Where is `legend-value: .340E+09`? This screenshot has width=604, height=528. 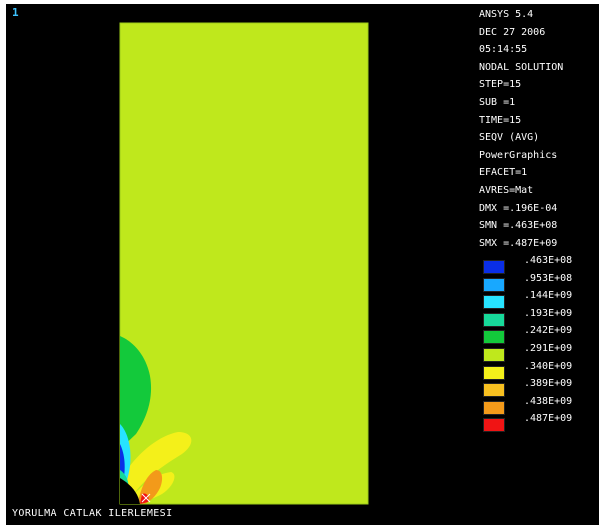 legend-value: .340E+09 is located at coordinates (548, 366).